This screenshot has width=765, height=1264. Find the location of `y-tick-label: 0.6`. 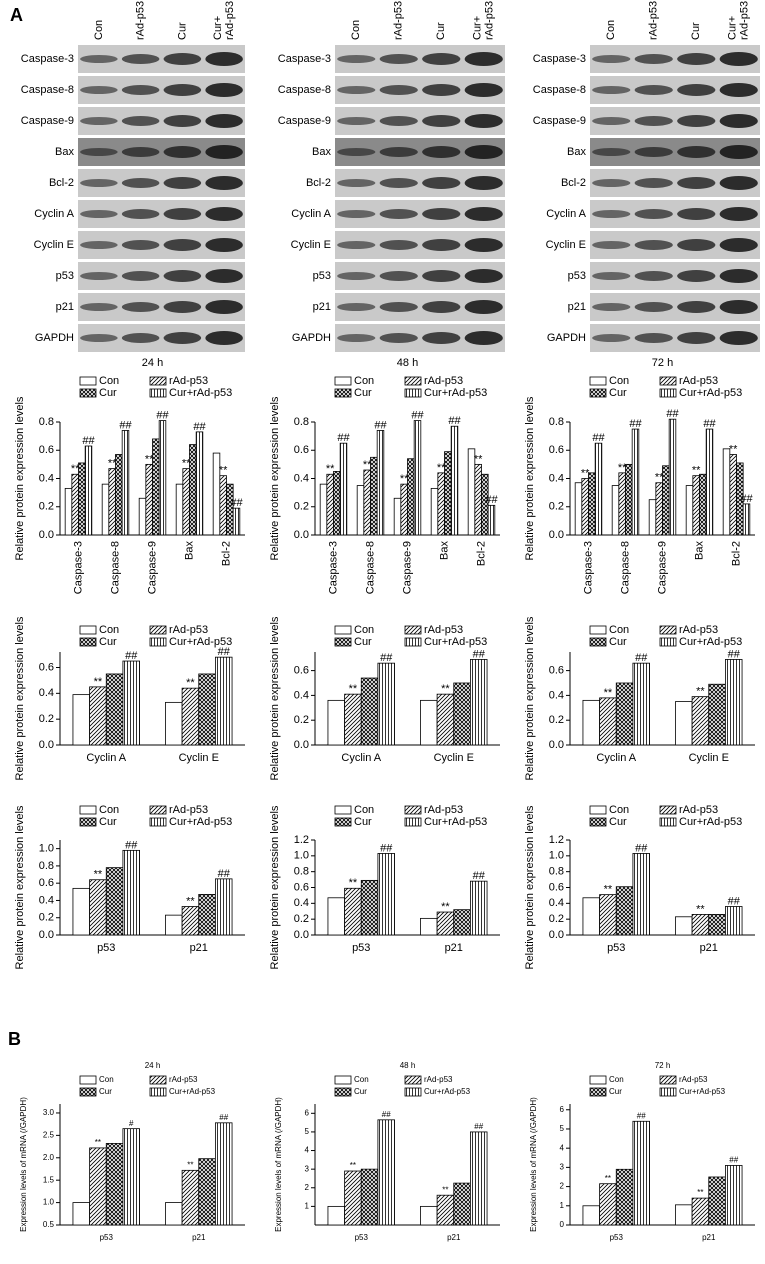

y-tick-label: 0.6 is located at coordinates (46, 667).